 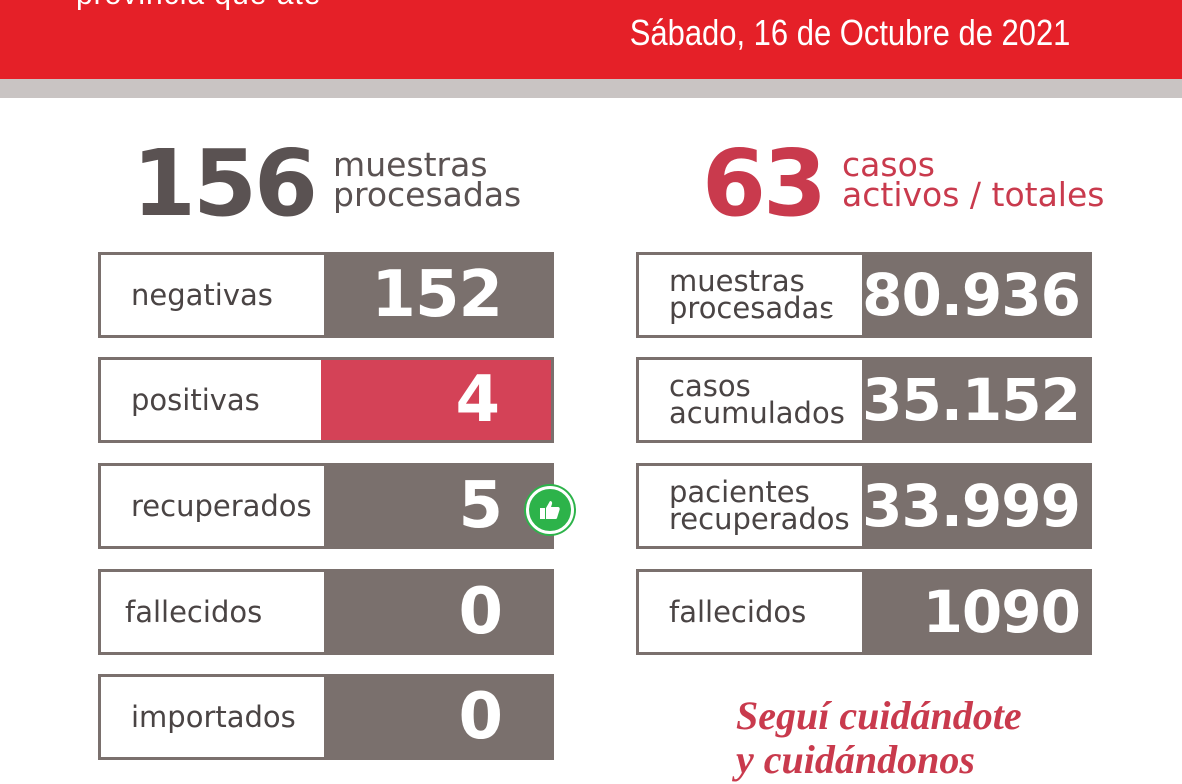 What do you see at coordinates (195, 399) in the screenshot?
I see `stat-label: positivas` at bounding box center [195, 399].